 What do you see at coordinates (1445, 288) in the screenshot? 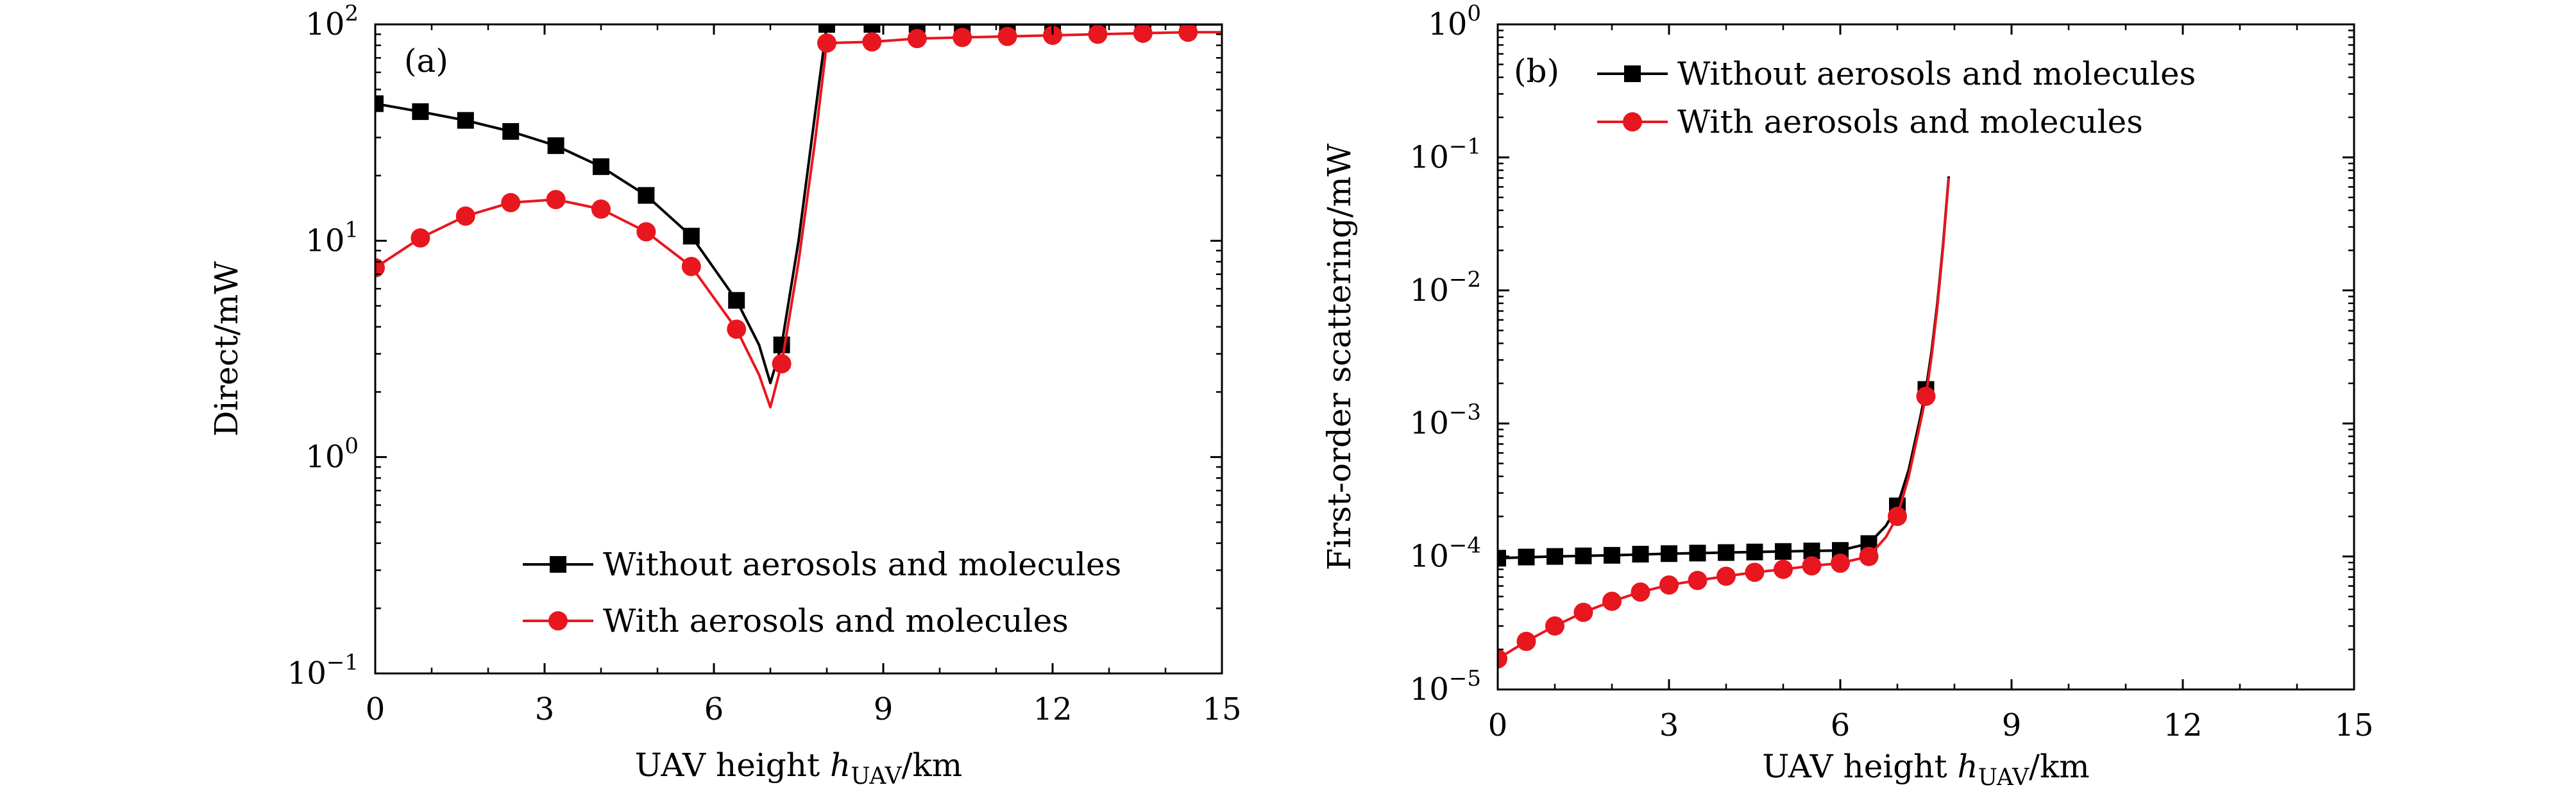
I see `y-tick-label: 10⁻²` at bounding box center [1445, 288].